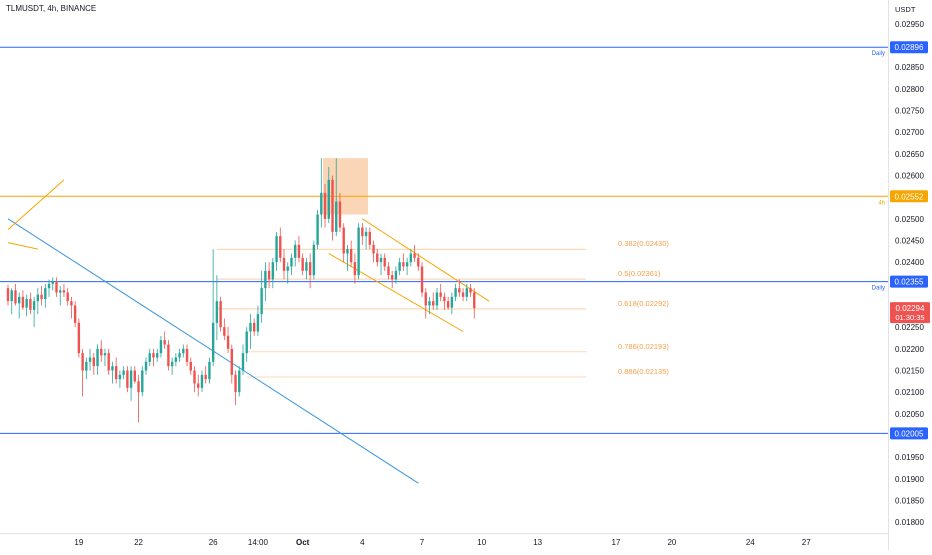 This screenshot has width=932, height=555. I want to click on fib-level-label: 0.618(0.02292), so click(643, 303).